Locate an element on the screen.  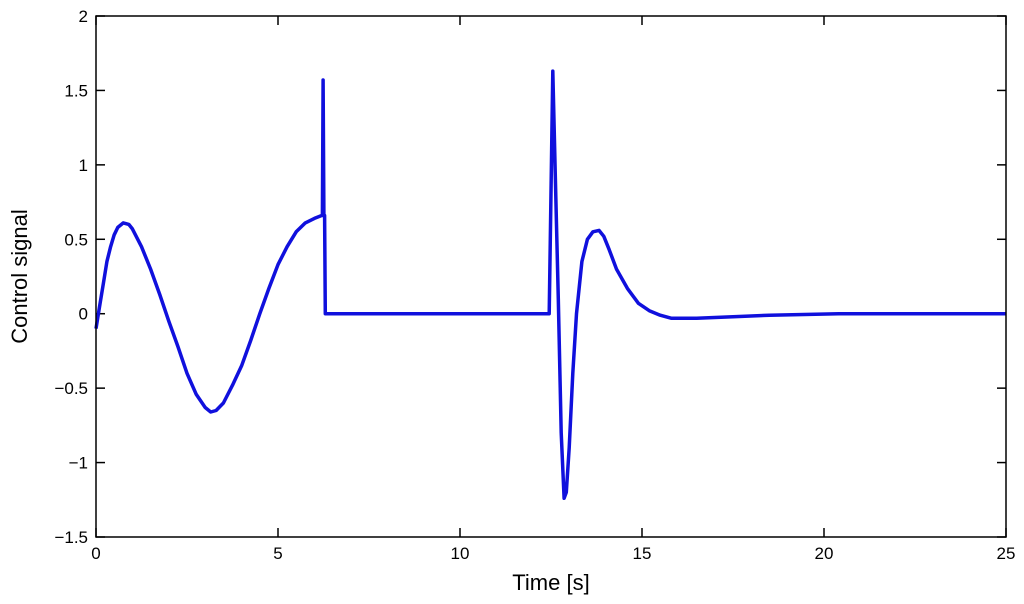
x-tick-label: 5 is located at coordinates (277, 553).